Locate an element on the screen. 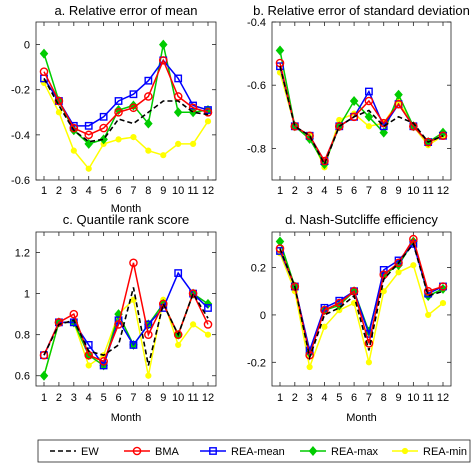 The image size is (474, 468). panel-2-series-ew-line is located at coordinates (361, 116).